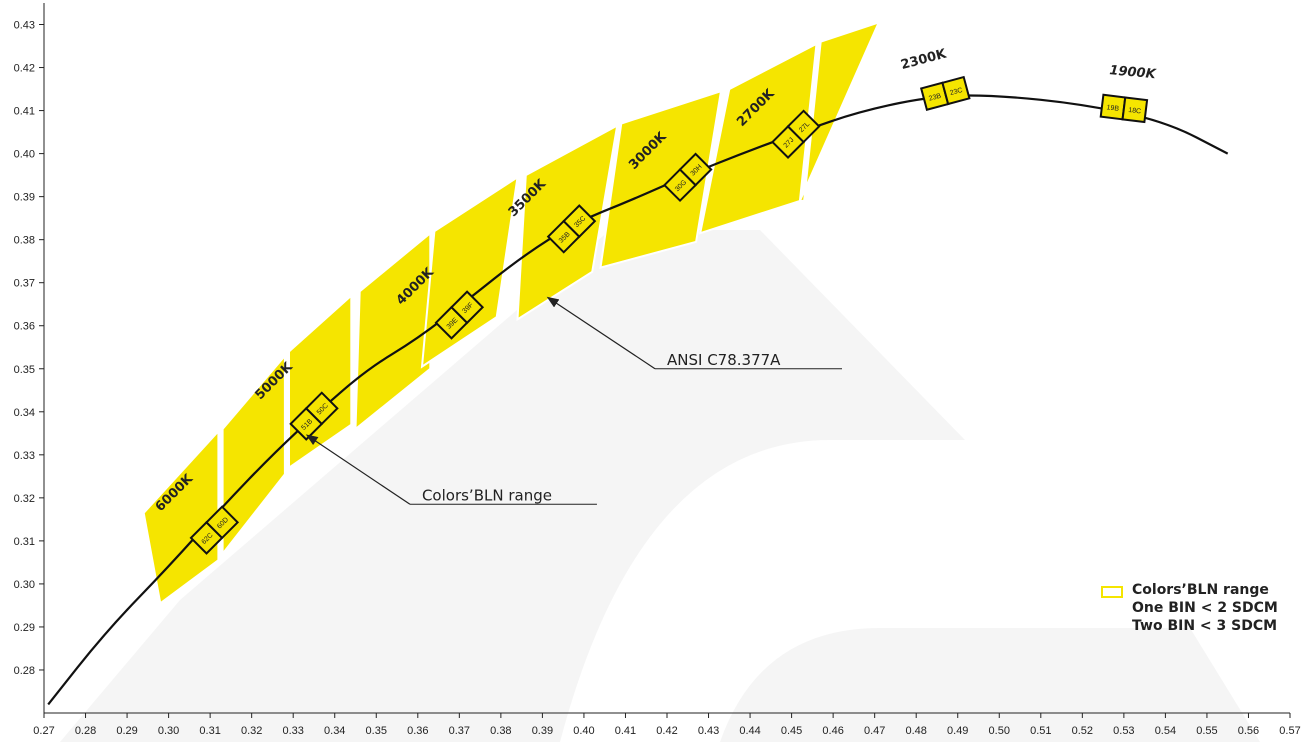 The height and width of the screenshot is (742, 1312). Describe the element at coordinates (487, 495) in the screenshot. I see `annotation-text: Colors’BLN range` at that location.